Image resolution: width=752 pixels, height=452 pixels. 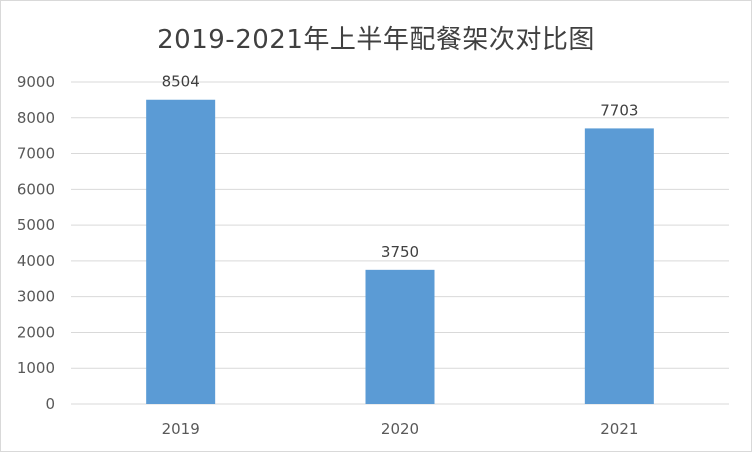 I want to click on y-tick-label-7000: 7000, so click(x=36, y=154).